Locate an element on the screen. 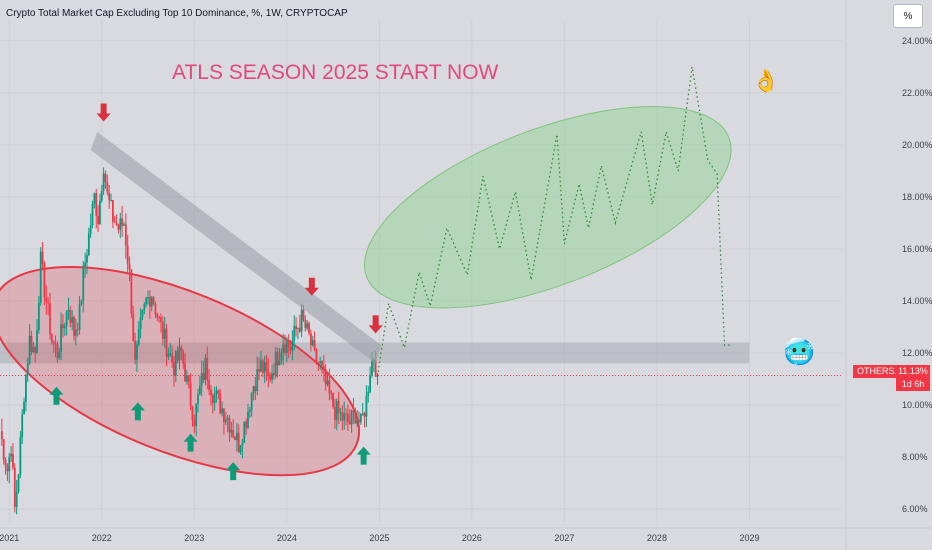  y-tick-label: 10.00% is located at coordinates (917, 405).